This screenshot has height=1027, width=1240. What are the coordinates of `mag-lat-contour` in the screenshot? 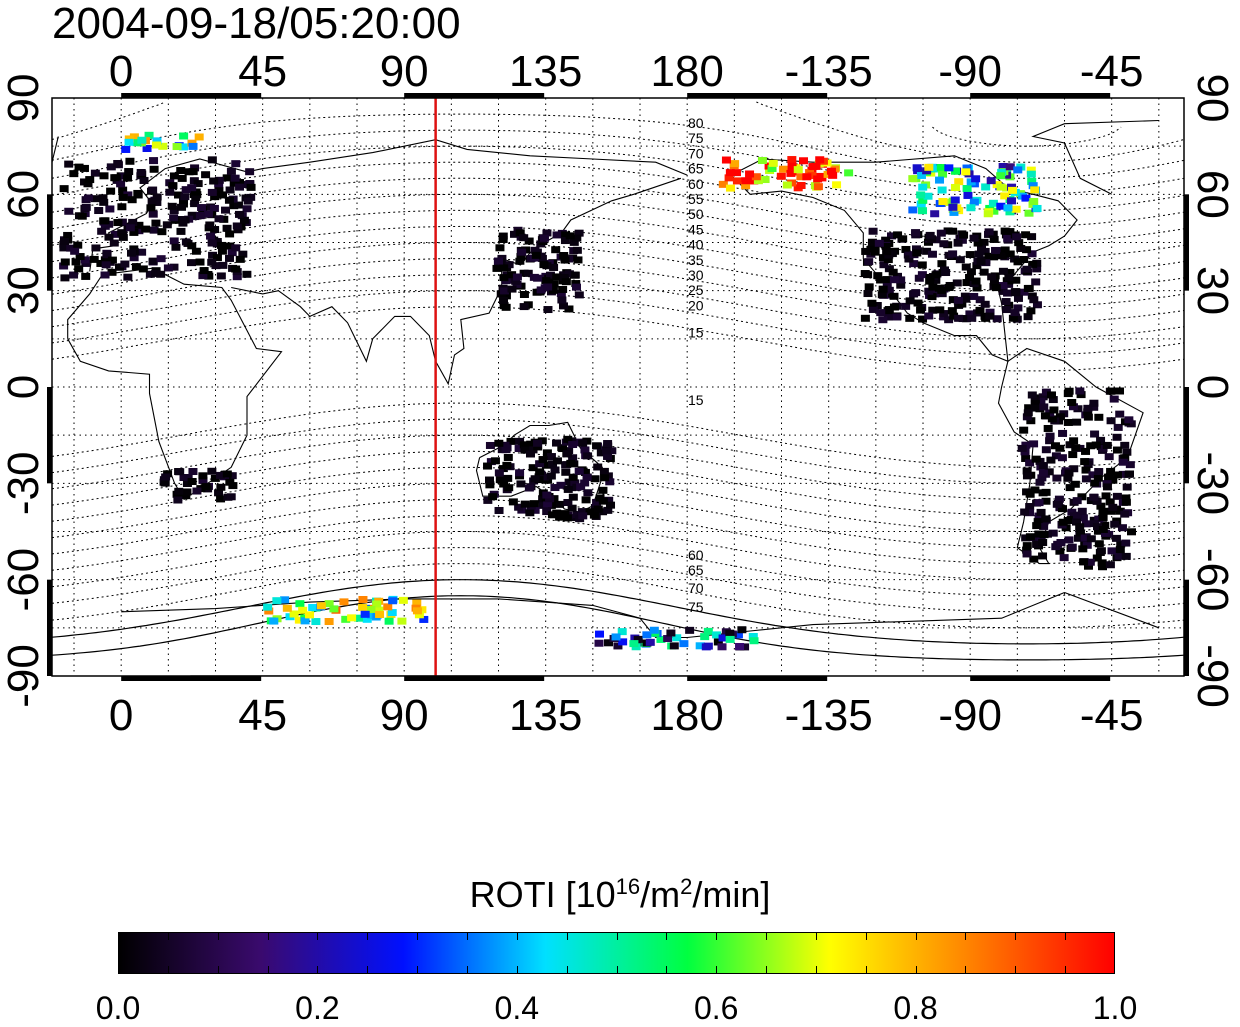 It's located at (618, 435).